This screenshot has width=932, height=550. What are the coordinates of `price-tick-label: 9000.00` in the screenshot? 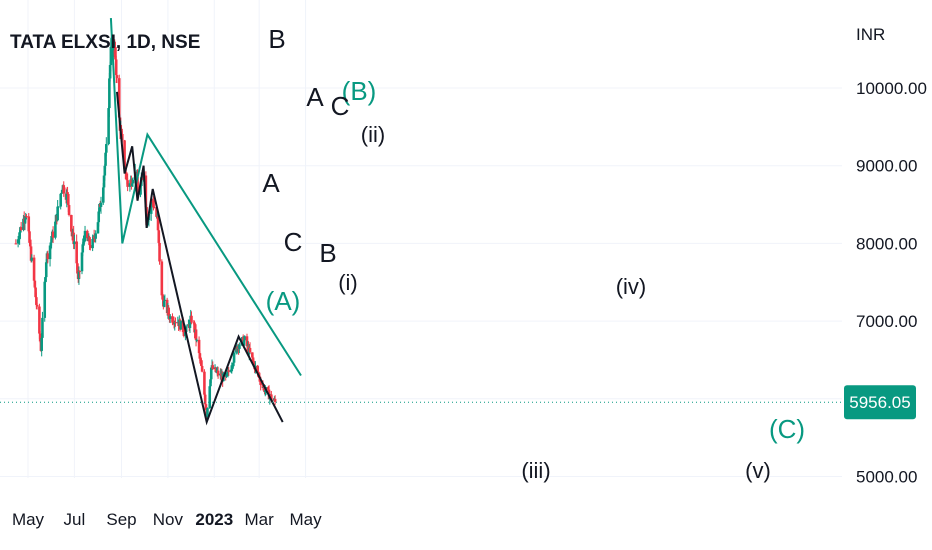 It's located at (886, 166).